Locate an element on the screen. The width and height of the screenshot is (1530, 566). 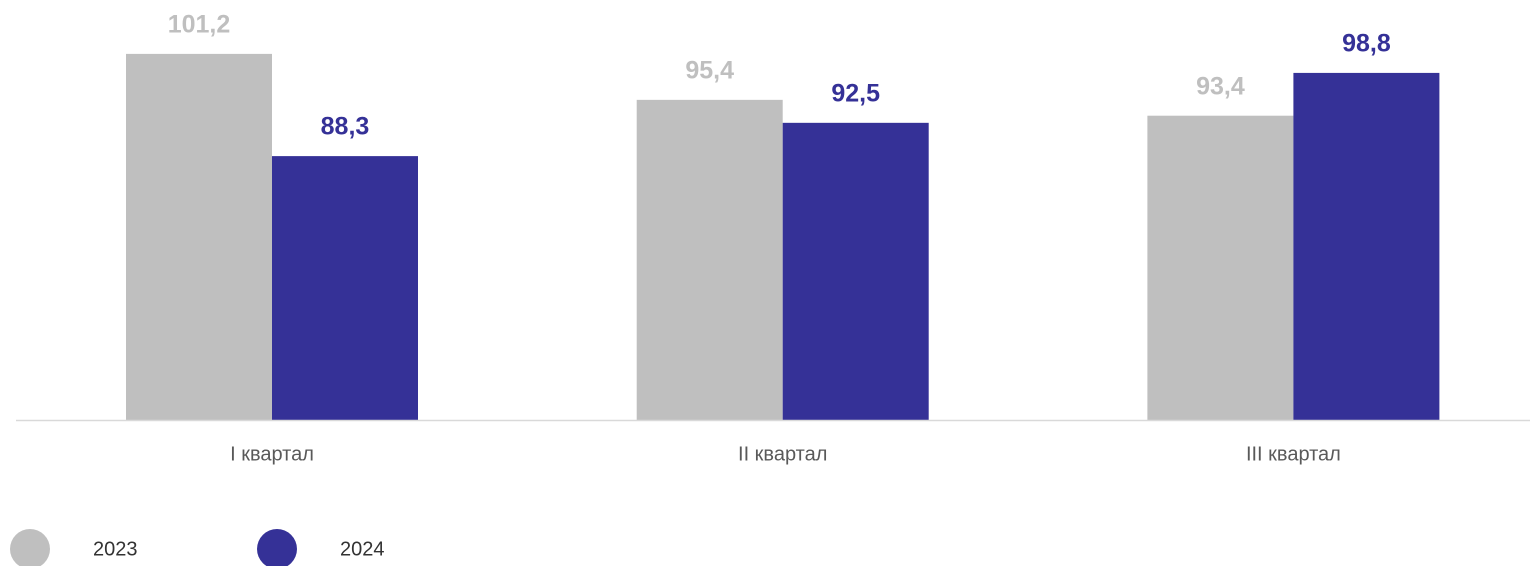
legend-label: 2023 is located at coordinates (115, 549).